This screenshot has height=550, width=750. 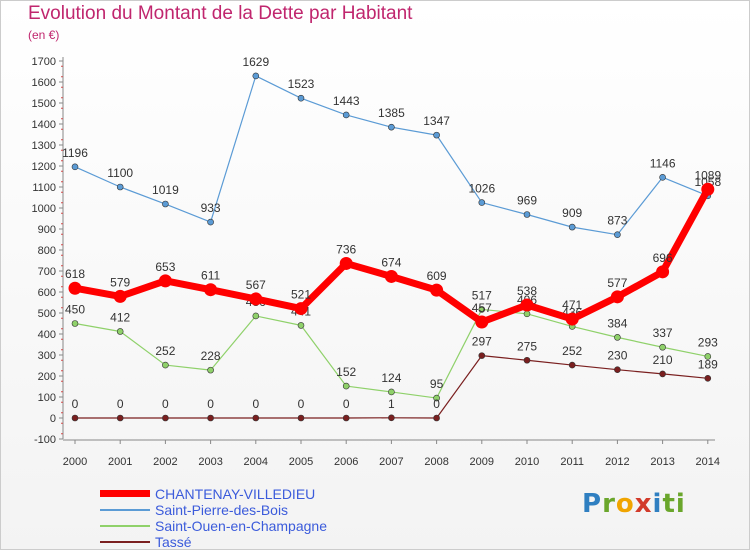 What do you see at coordinates (47, 335) in the screenshot?
I see `y-tick-label: 400` at bounding box center [47, 335].